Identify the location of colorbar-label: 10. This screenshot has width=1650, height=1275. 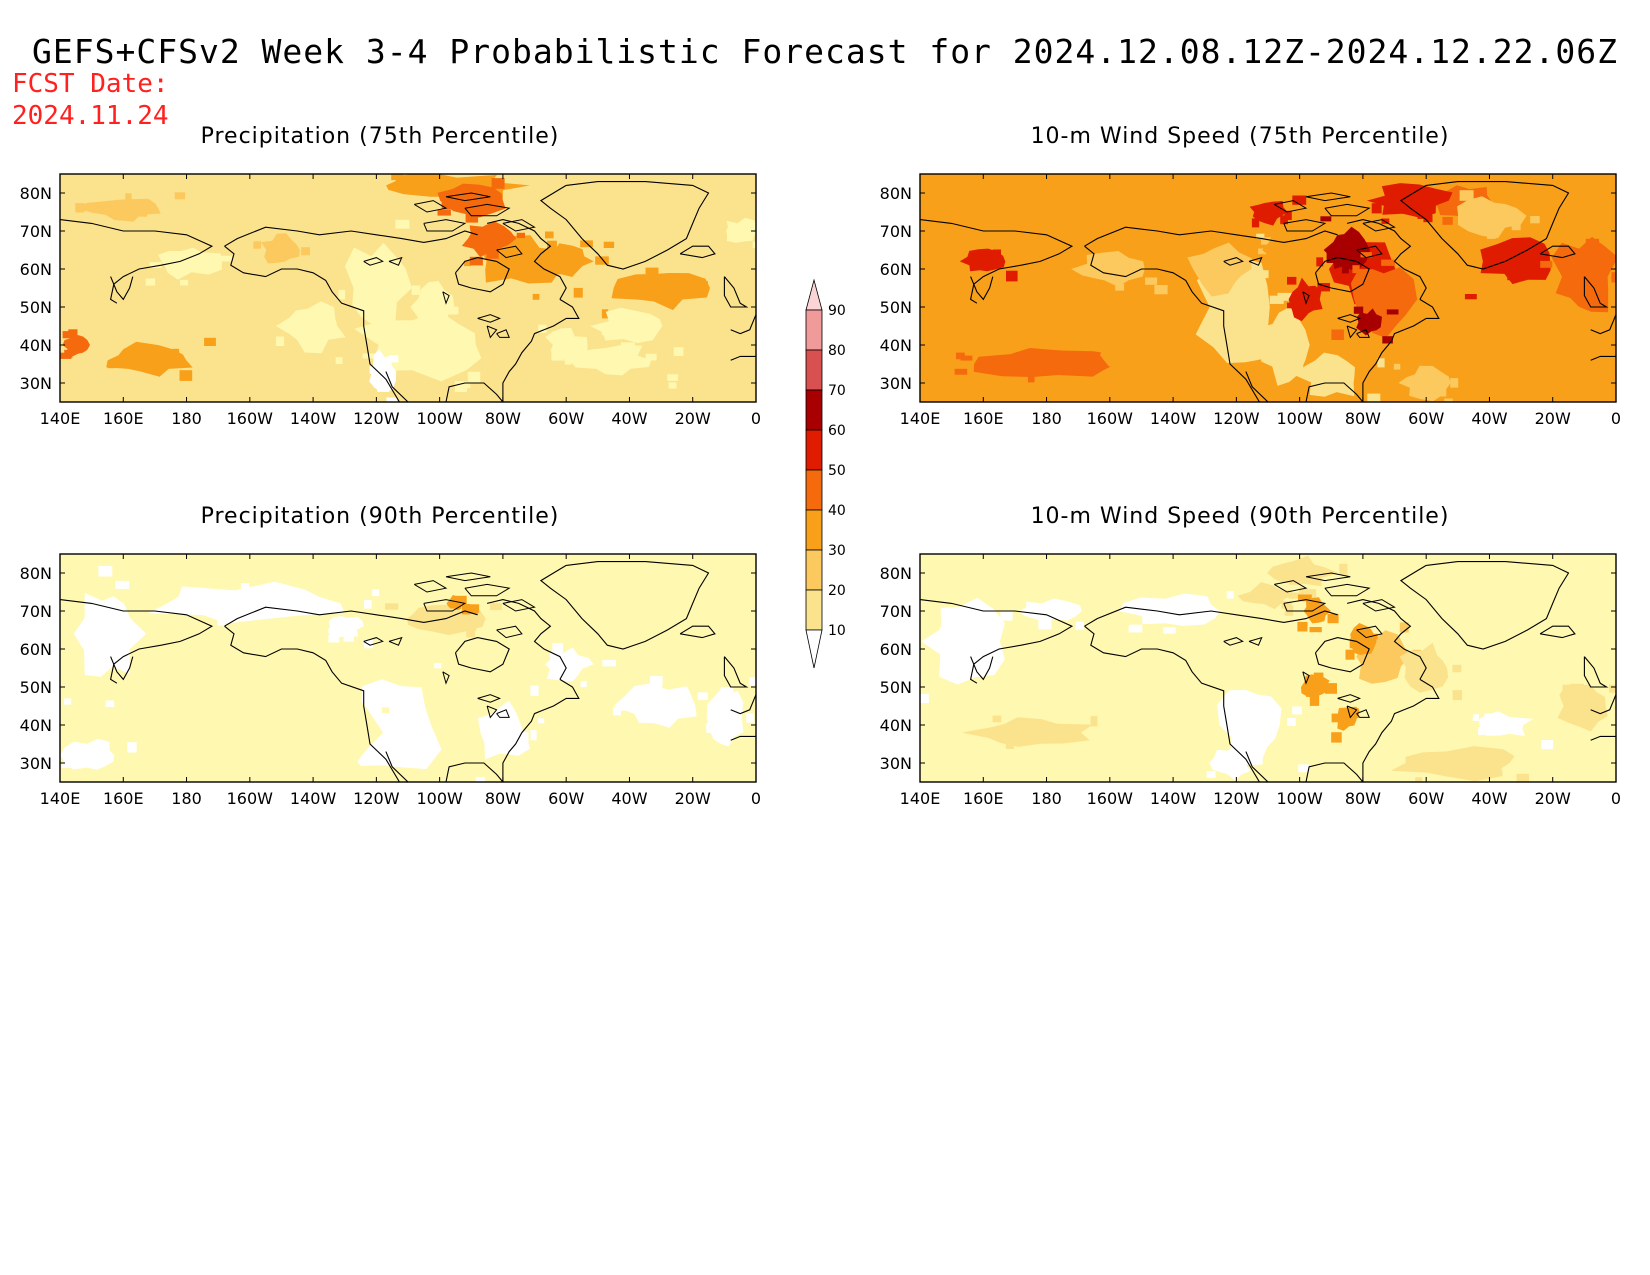
(837, 631).